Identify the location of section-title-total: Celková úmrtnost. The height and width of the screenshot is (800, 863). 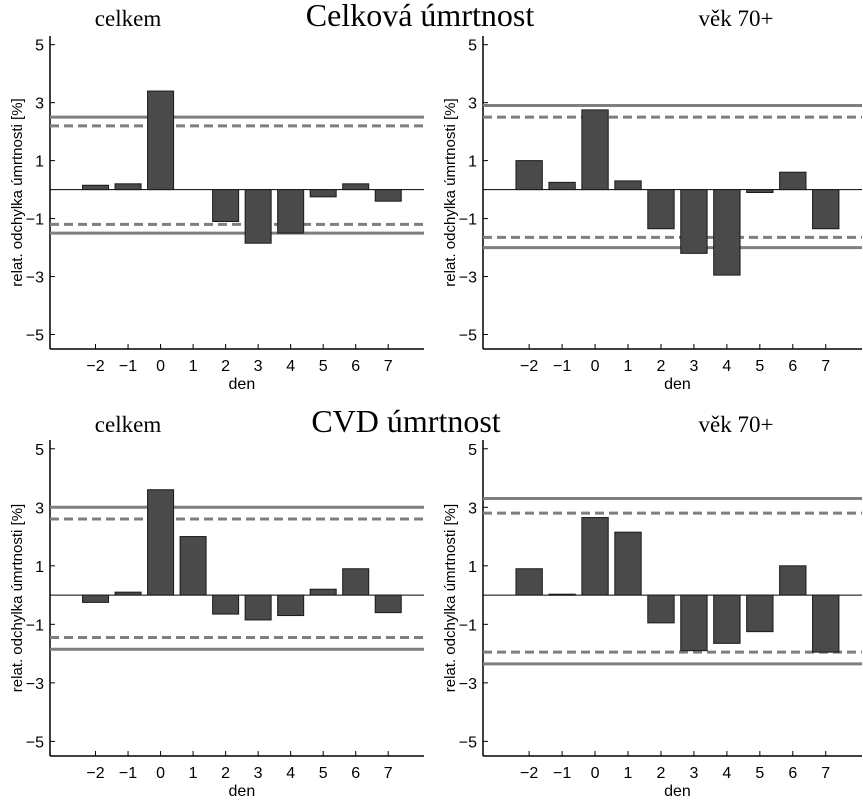
(420, 16).